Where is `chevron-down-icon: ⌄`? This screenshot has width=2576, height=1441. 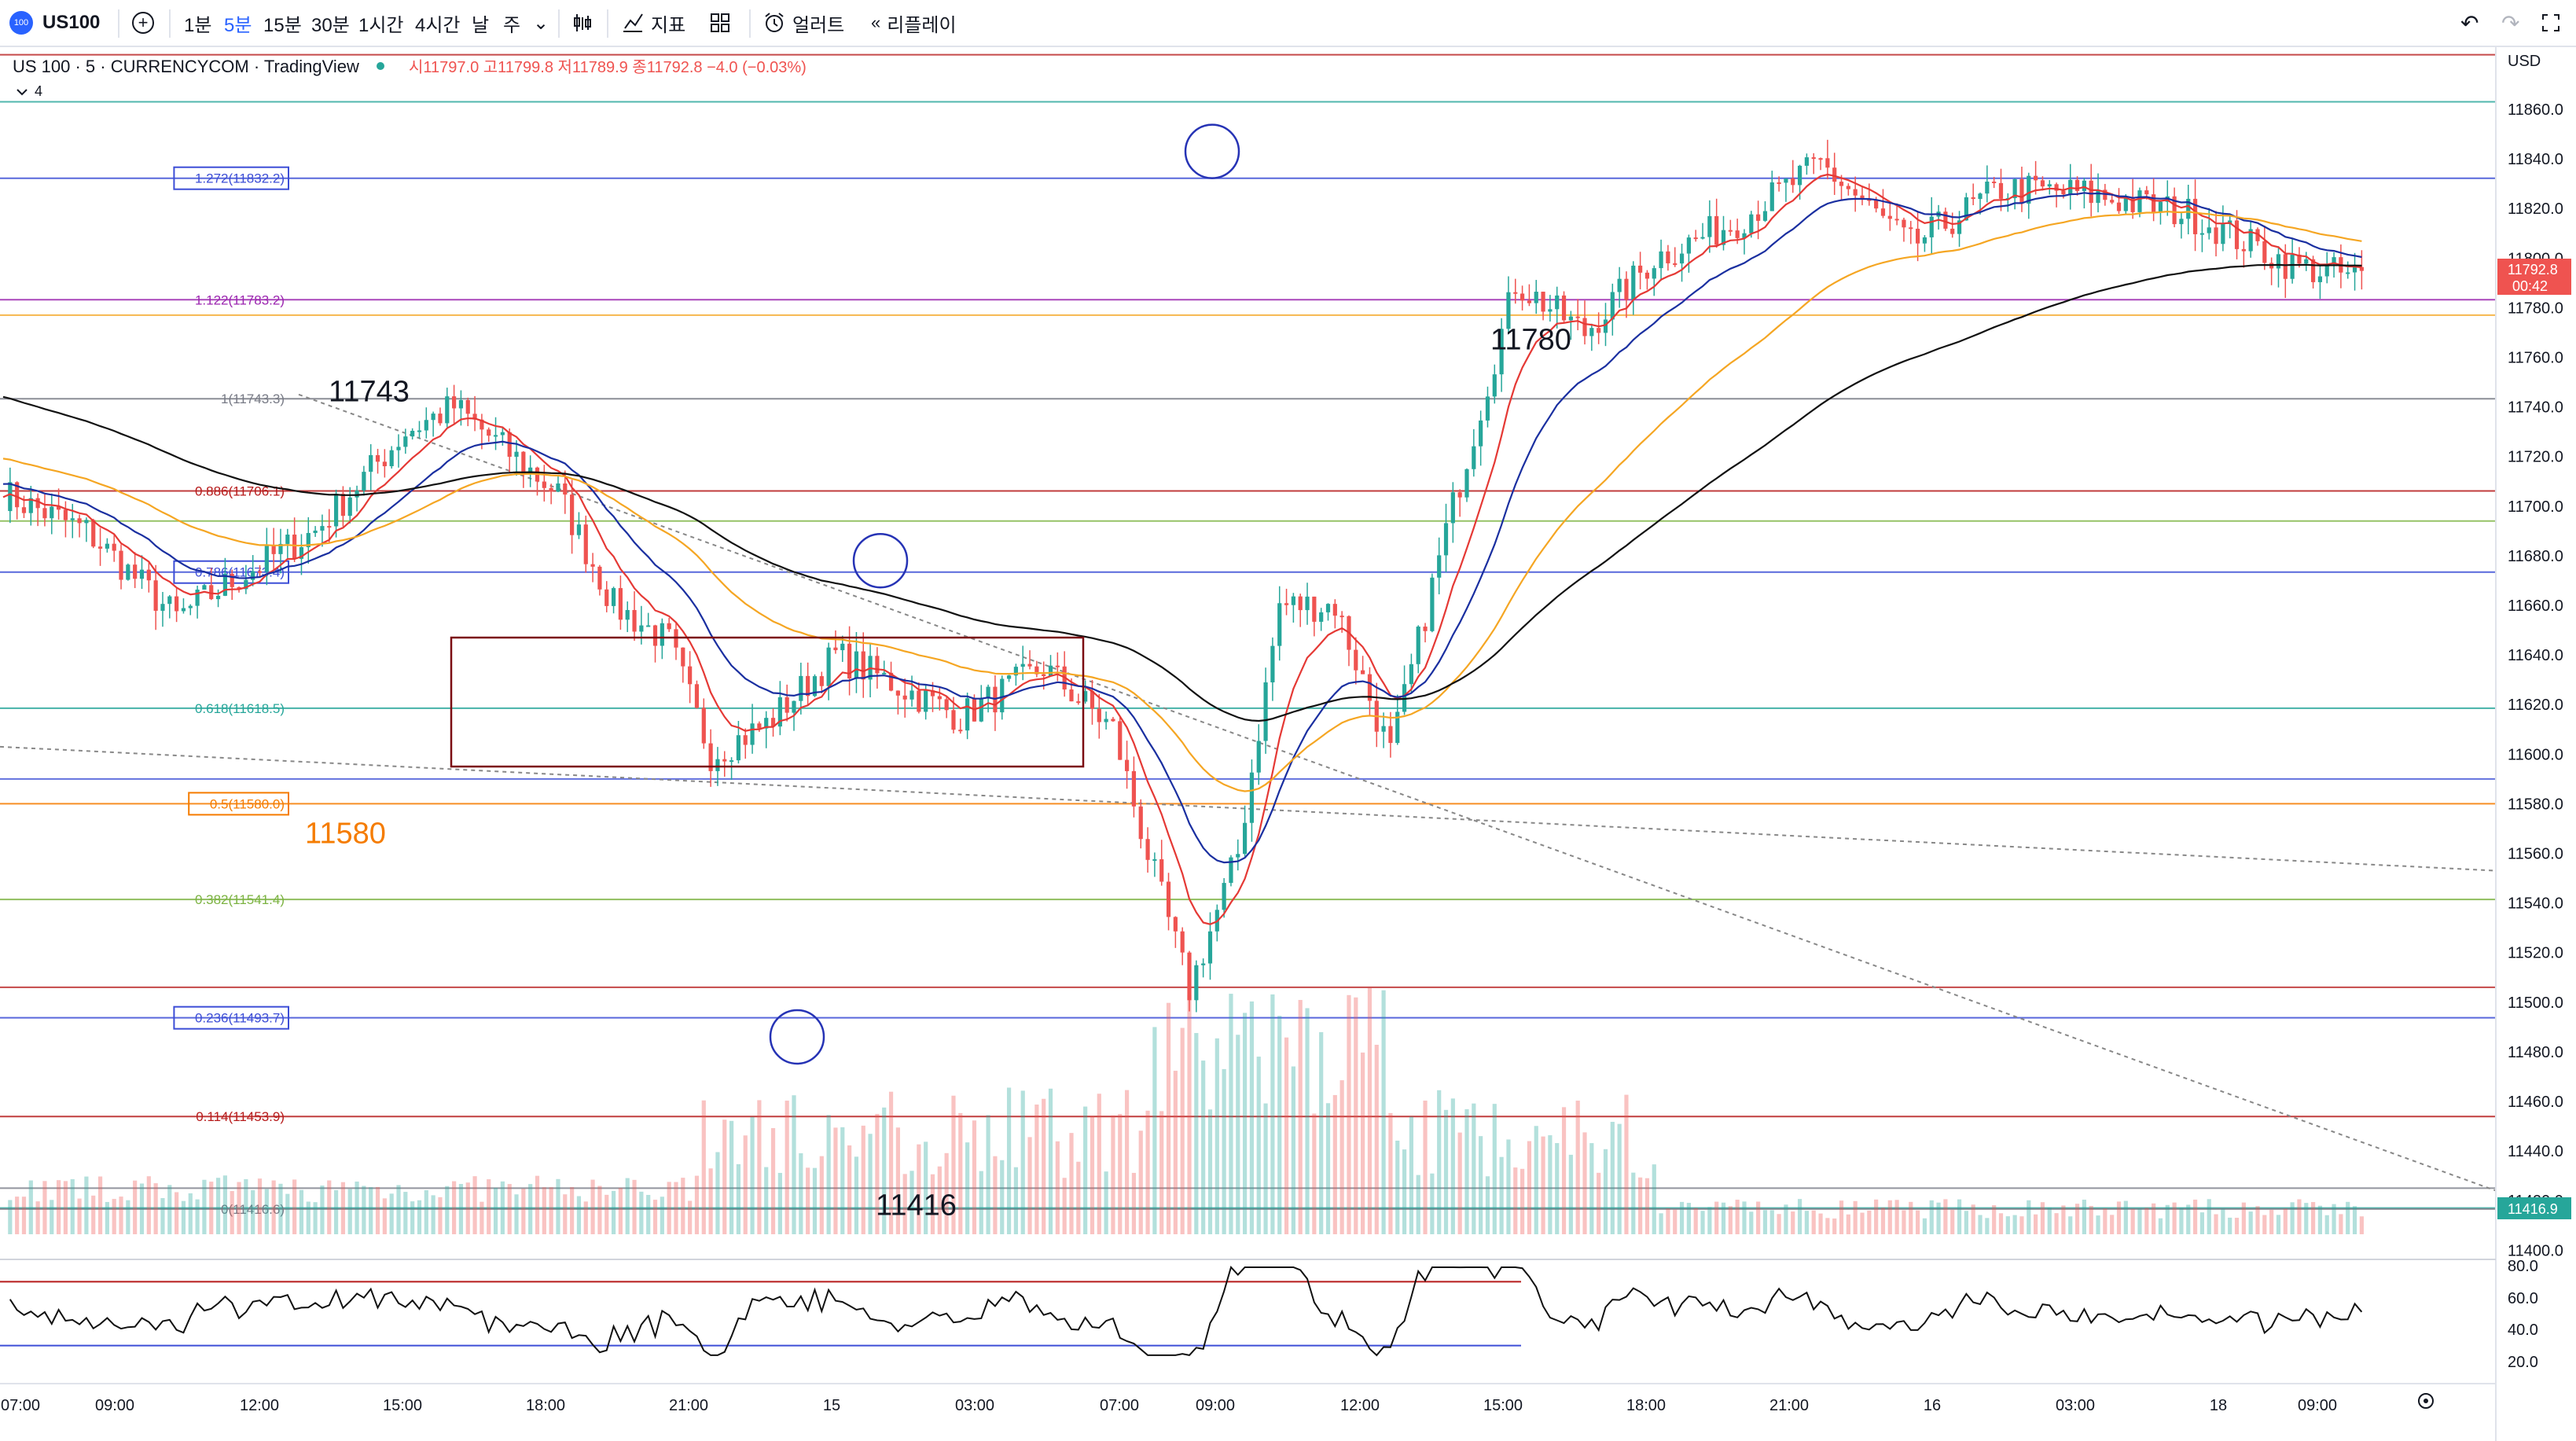 chevron-down-icon: ⌄ is located at coordinates (541, 23).